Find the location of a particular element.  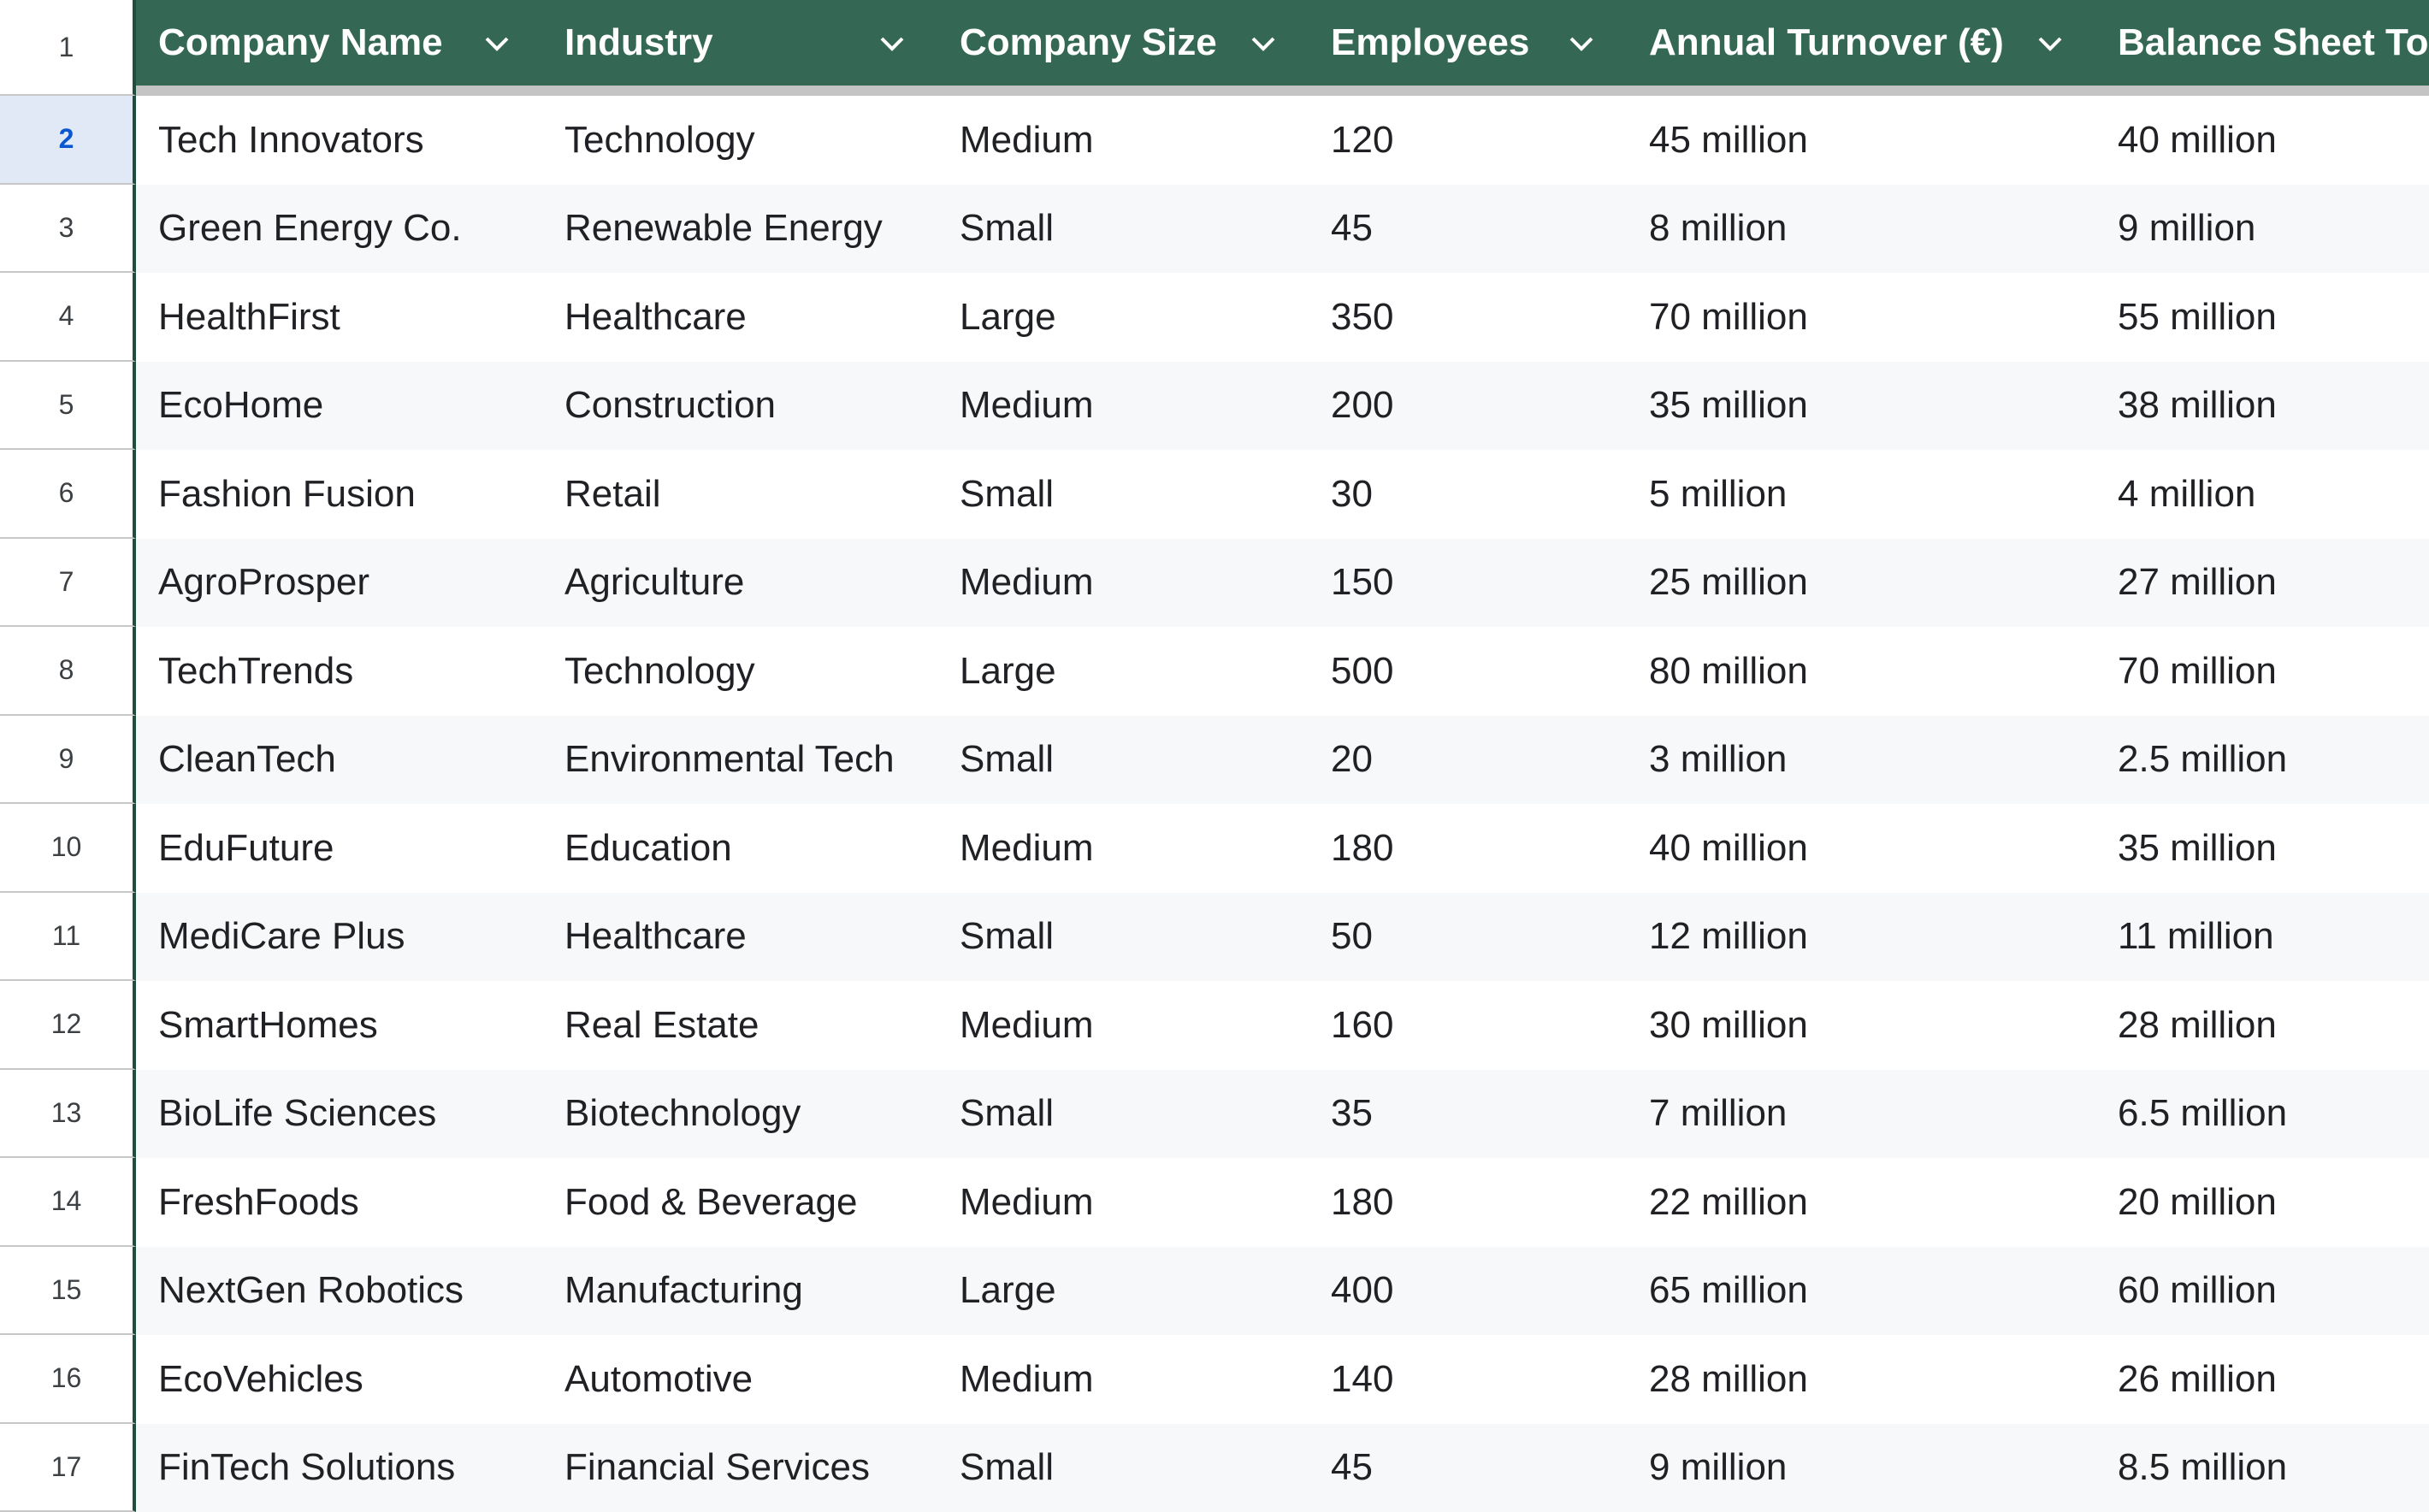

table-cell: 38 million is located at coordinates (2262, 405).